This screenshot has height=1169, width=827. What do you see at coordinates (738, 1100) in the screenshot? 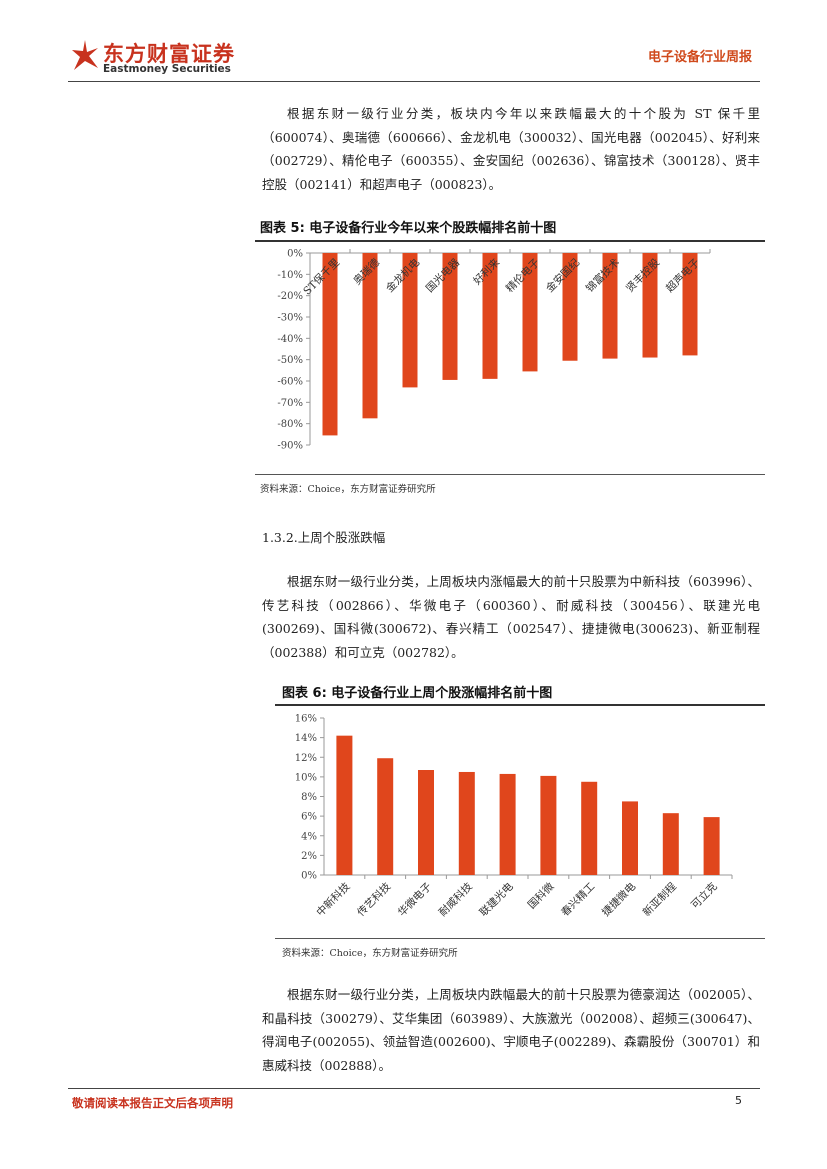
I see `page-number: 5` at bounding box center [738, 1100].